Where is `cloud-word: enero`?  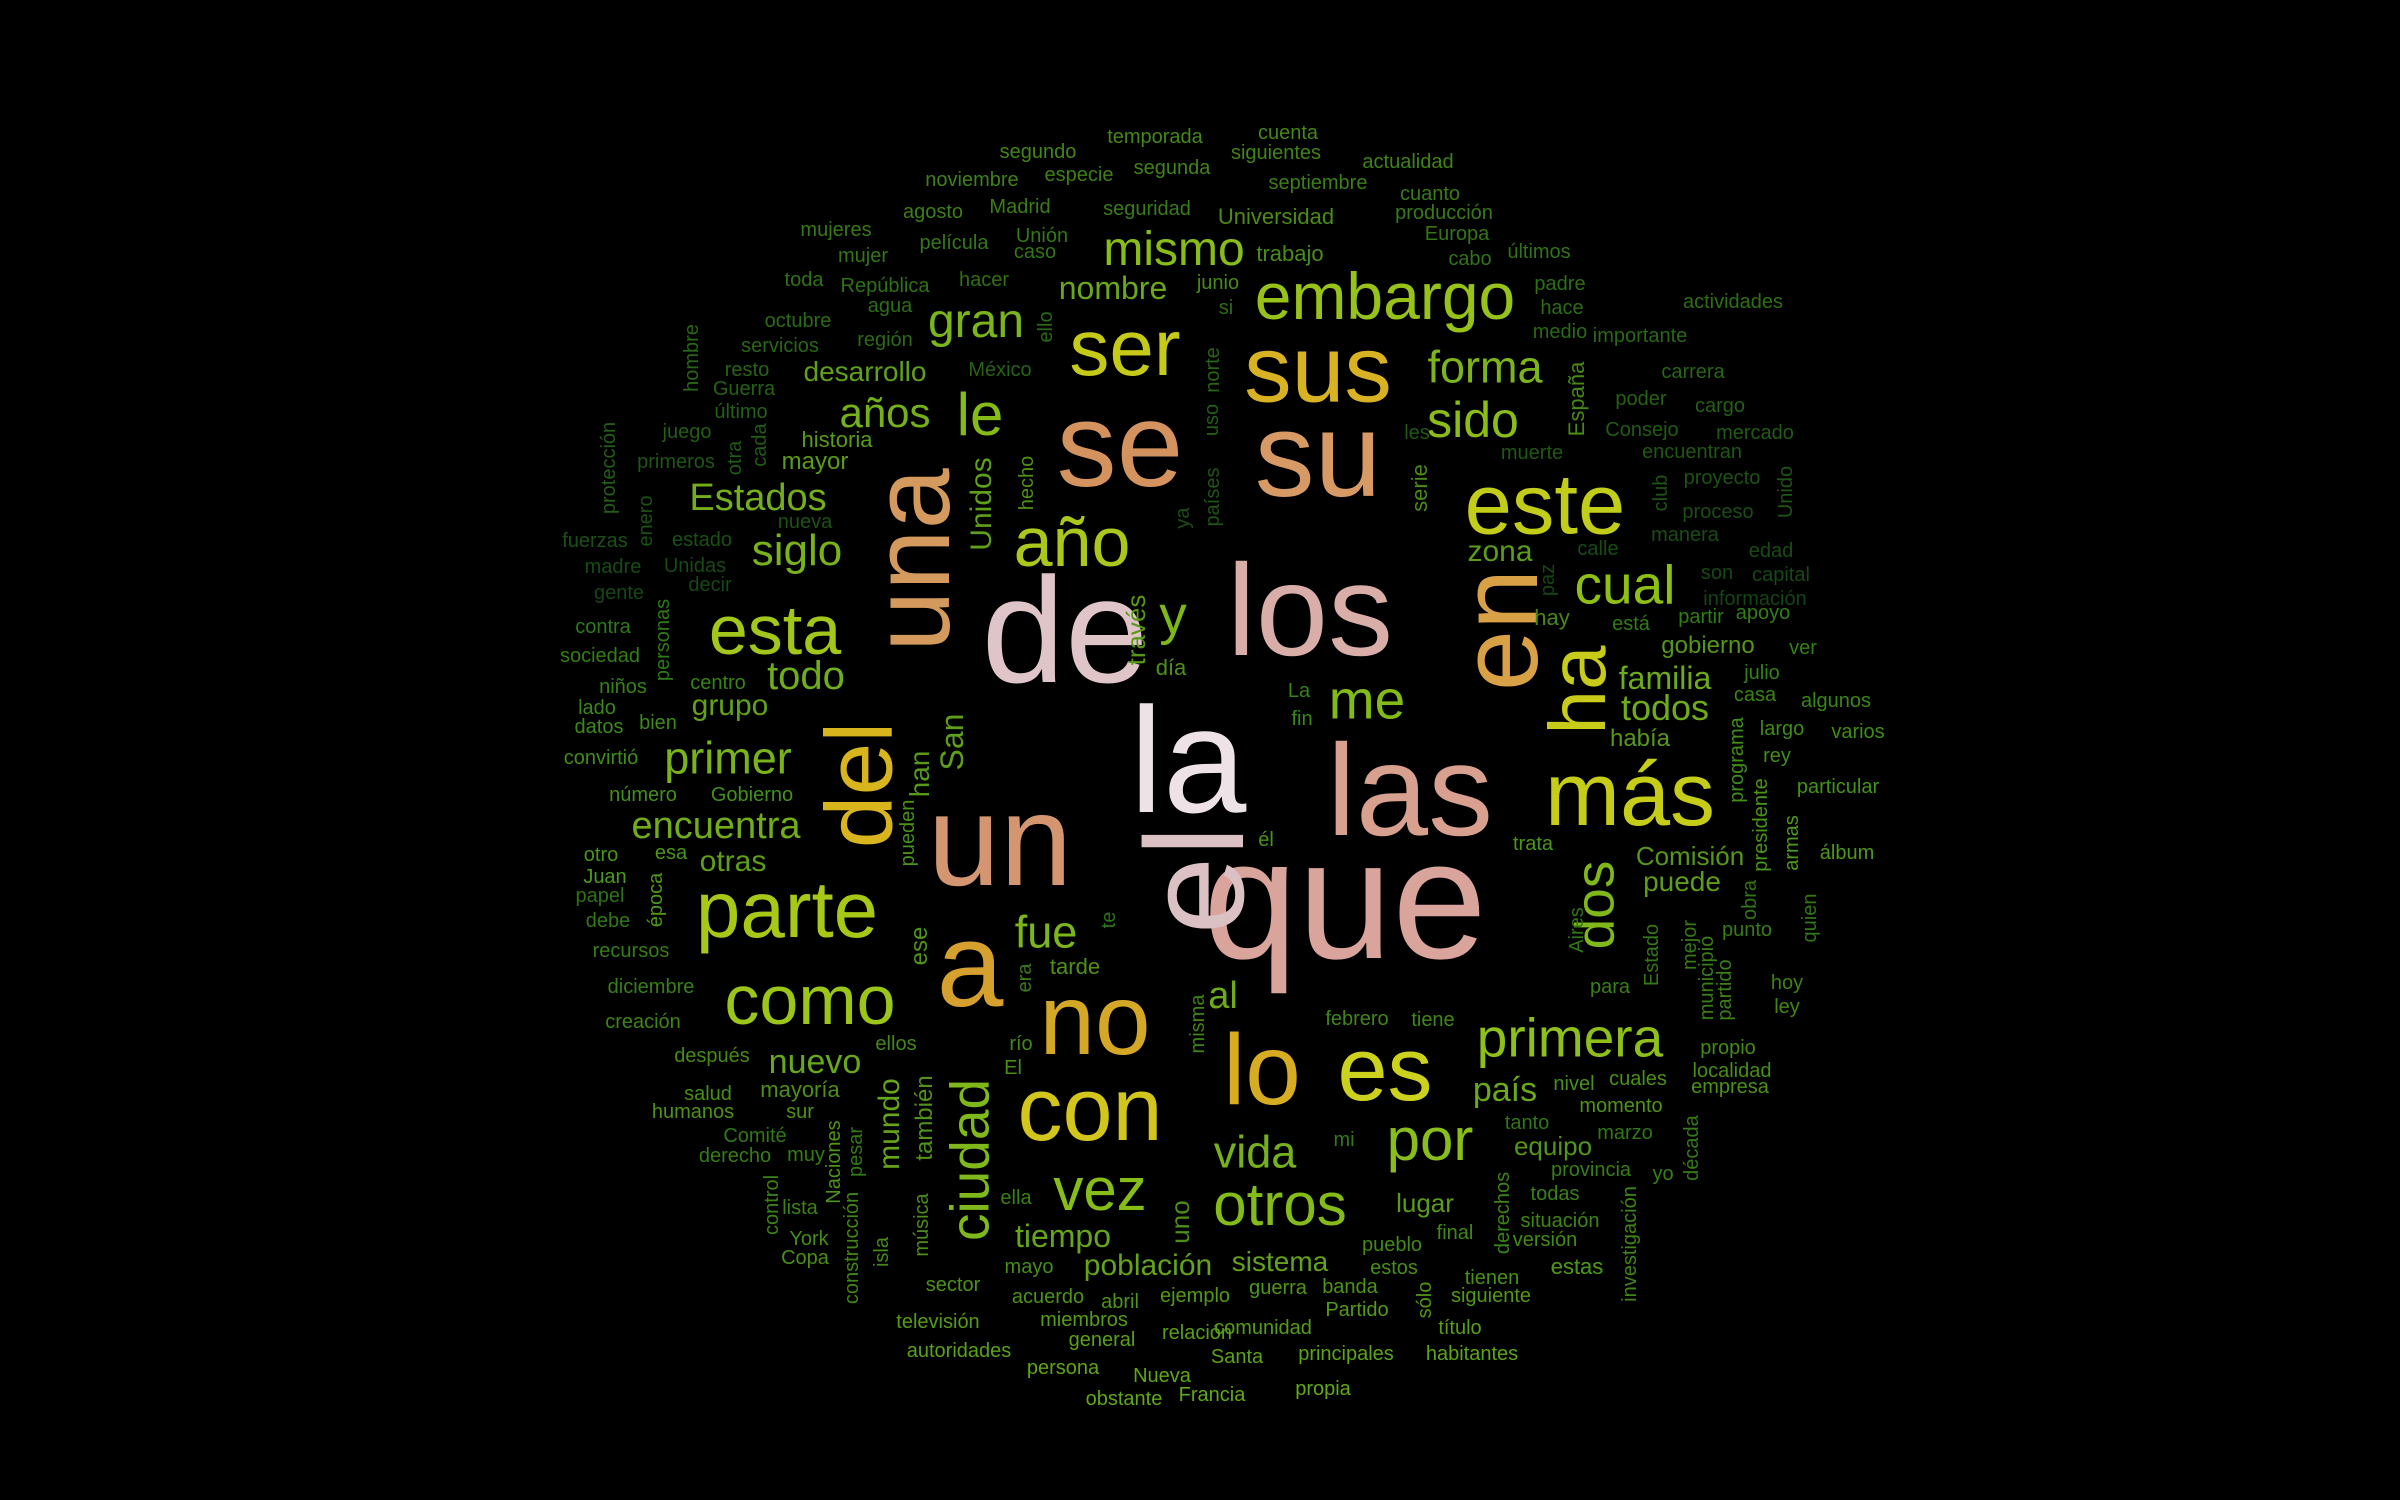 cloud-word: enero is located at coordinates (646, 521).